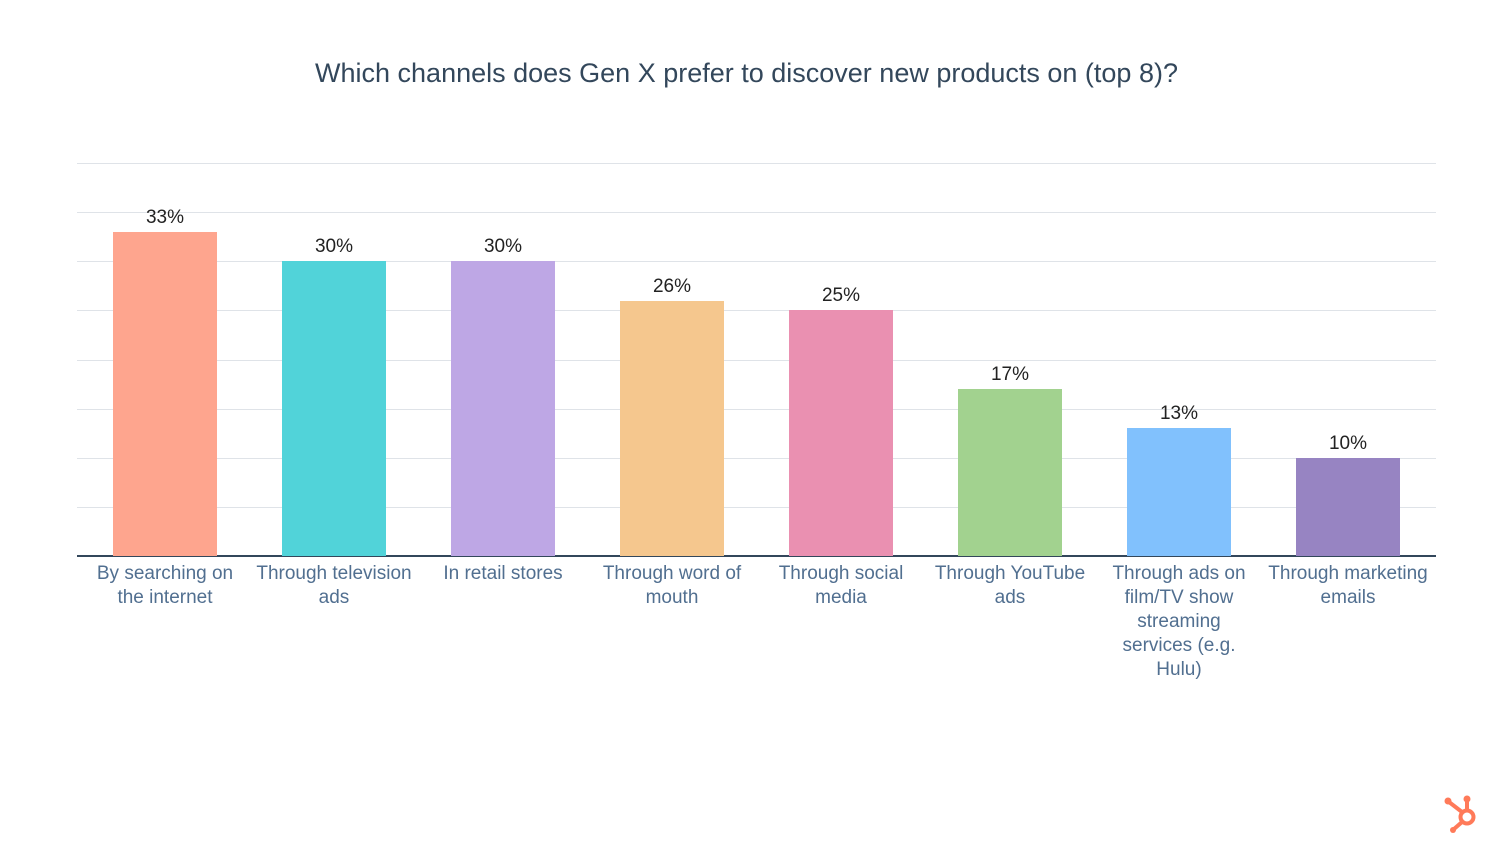 Image resolution: width=1493 pixels, height=844 pixels. I want to click on x-axis-line, so click(756, 556).